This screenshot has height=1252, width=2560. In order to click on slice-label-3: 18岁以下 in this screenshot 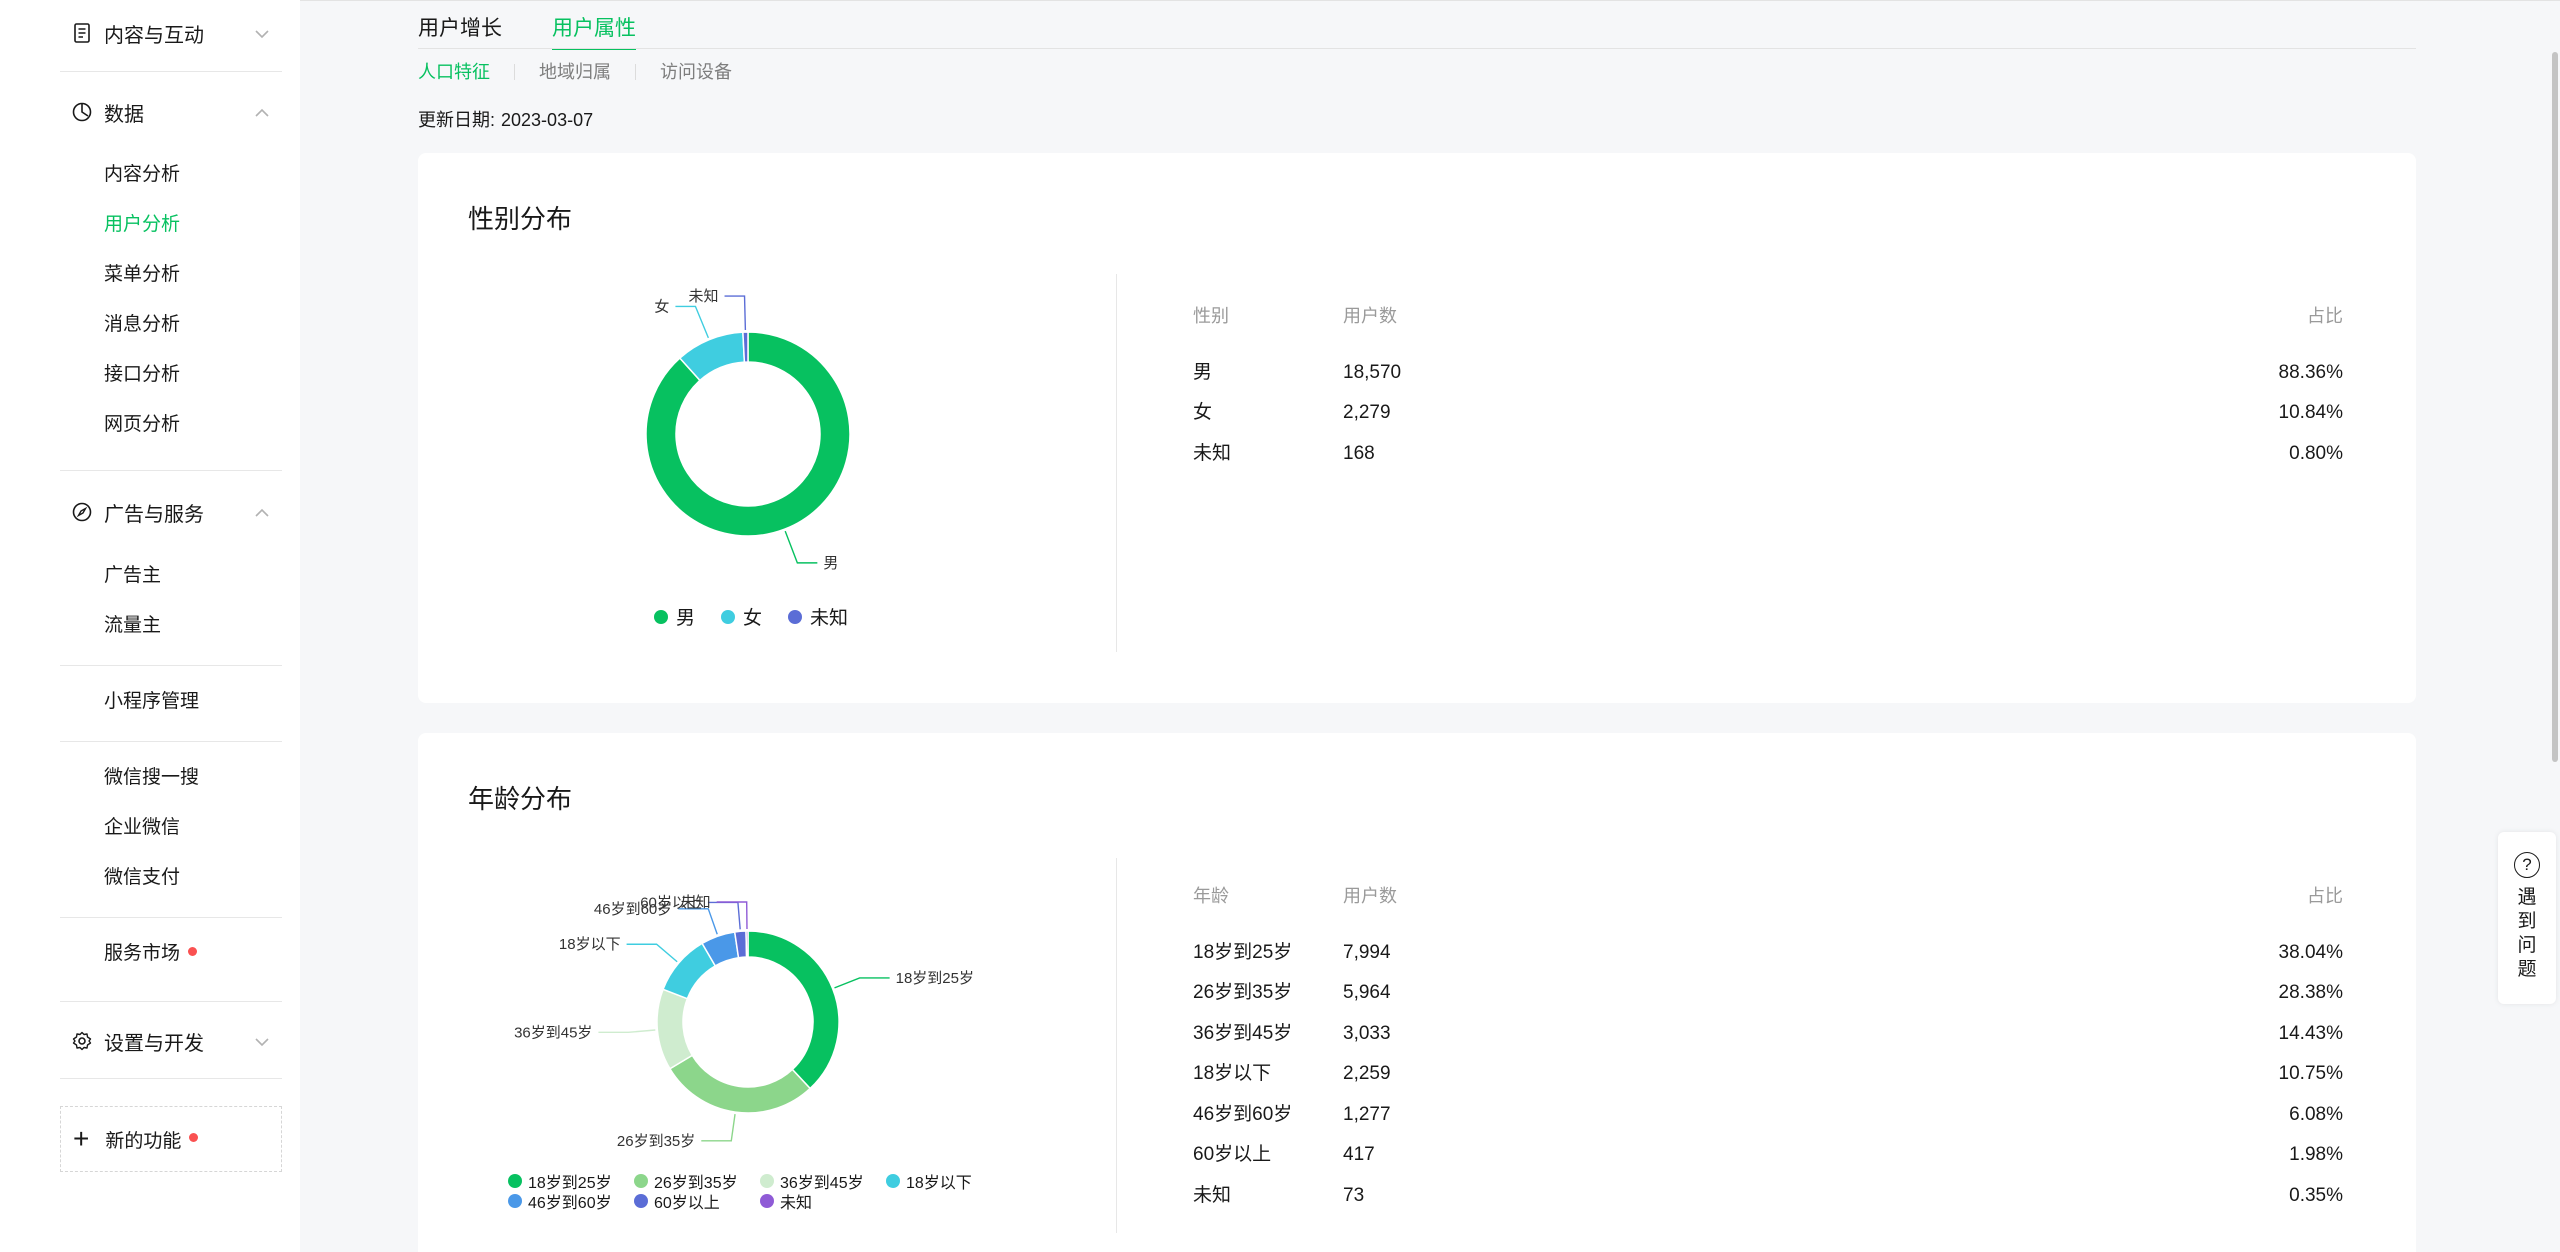, I will do `click(590, 944)`.